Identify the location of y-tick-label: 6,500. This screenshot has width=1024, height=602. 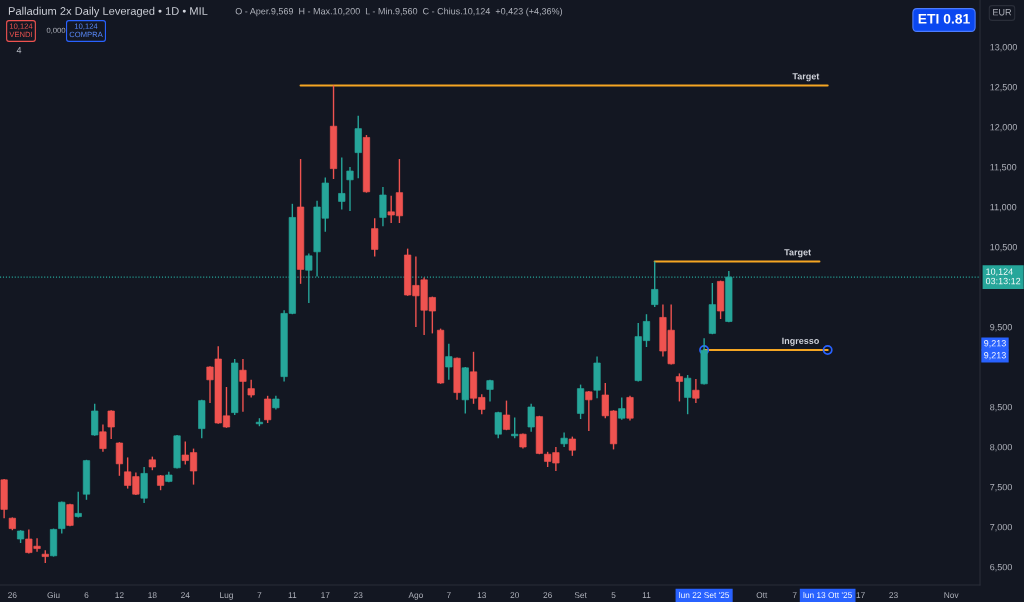
(1001, 567).